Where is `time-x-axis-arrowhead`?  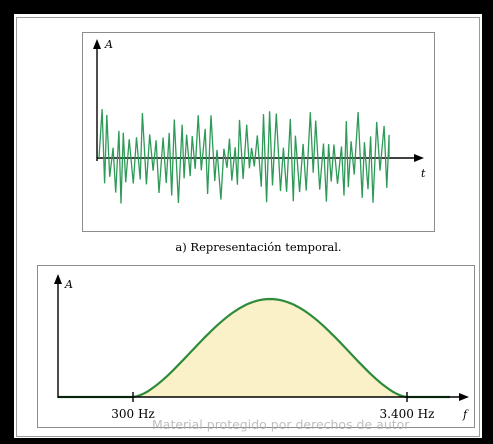
time-x-axis-arrowhead is located at coordinates (419, 158).